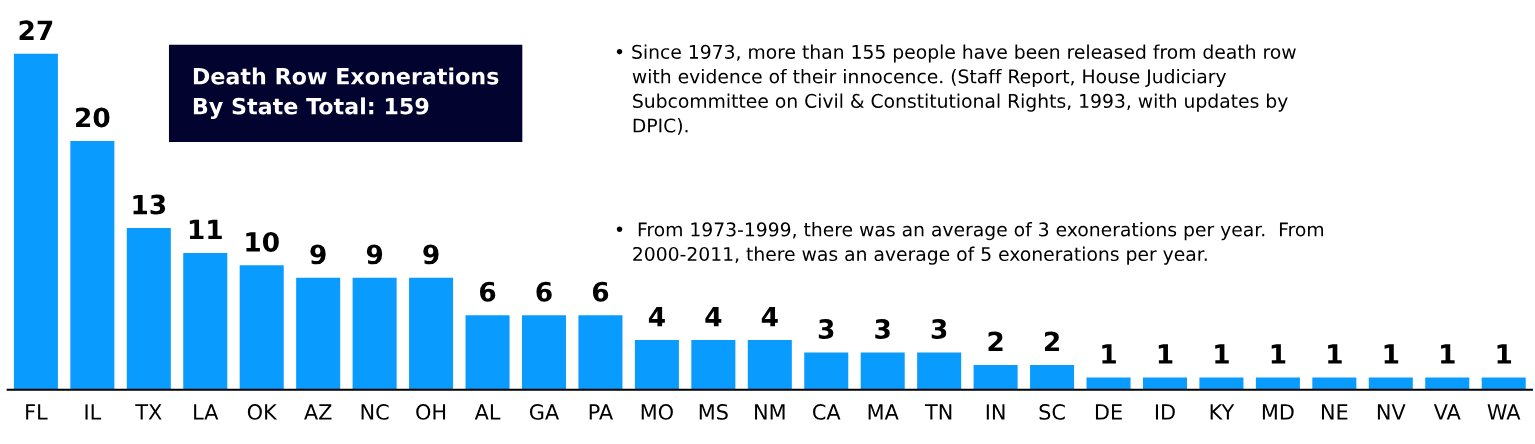  I want to click on x-tick-label: AZ, so click(318, 412).